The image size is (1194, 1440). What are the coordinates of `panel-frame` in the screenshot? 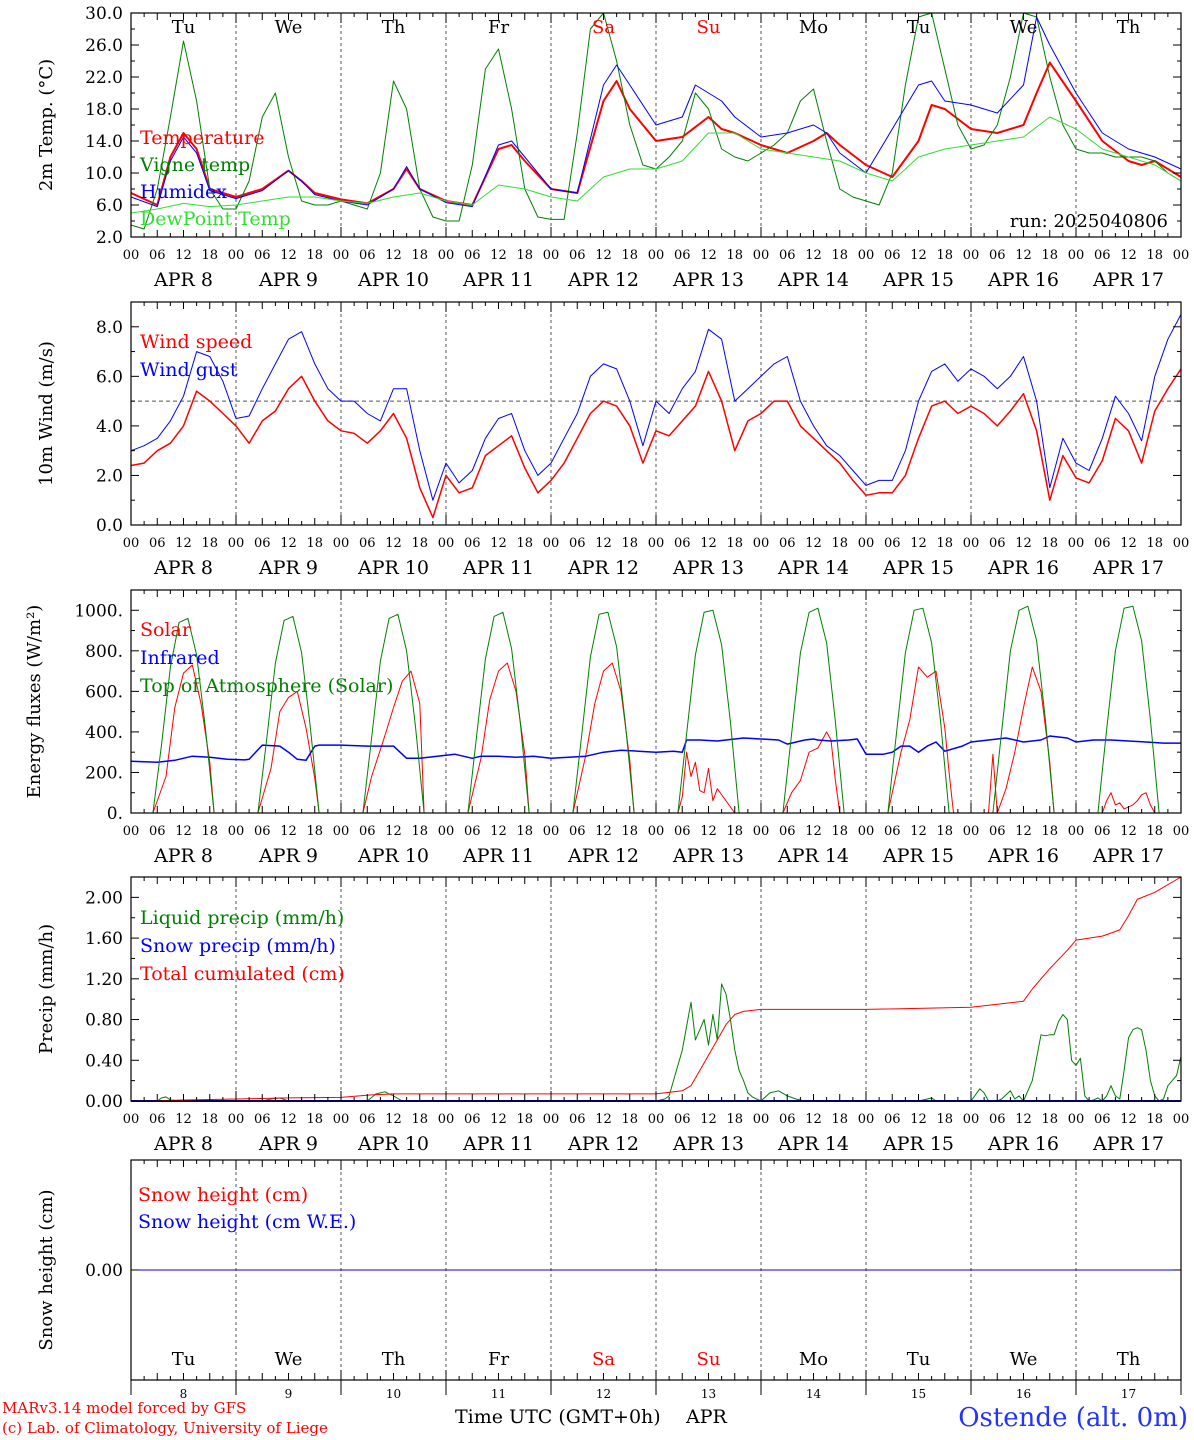 It's located at (656, 413).